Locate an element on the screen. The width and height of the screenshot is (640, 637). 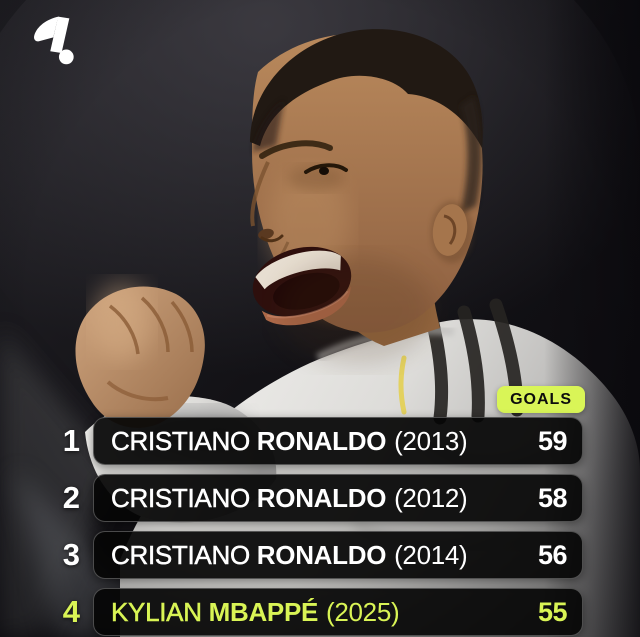
player-pill: CRISTIANO RONALDO (2013) 59 is located at coordinates (338, 441).